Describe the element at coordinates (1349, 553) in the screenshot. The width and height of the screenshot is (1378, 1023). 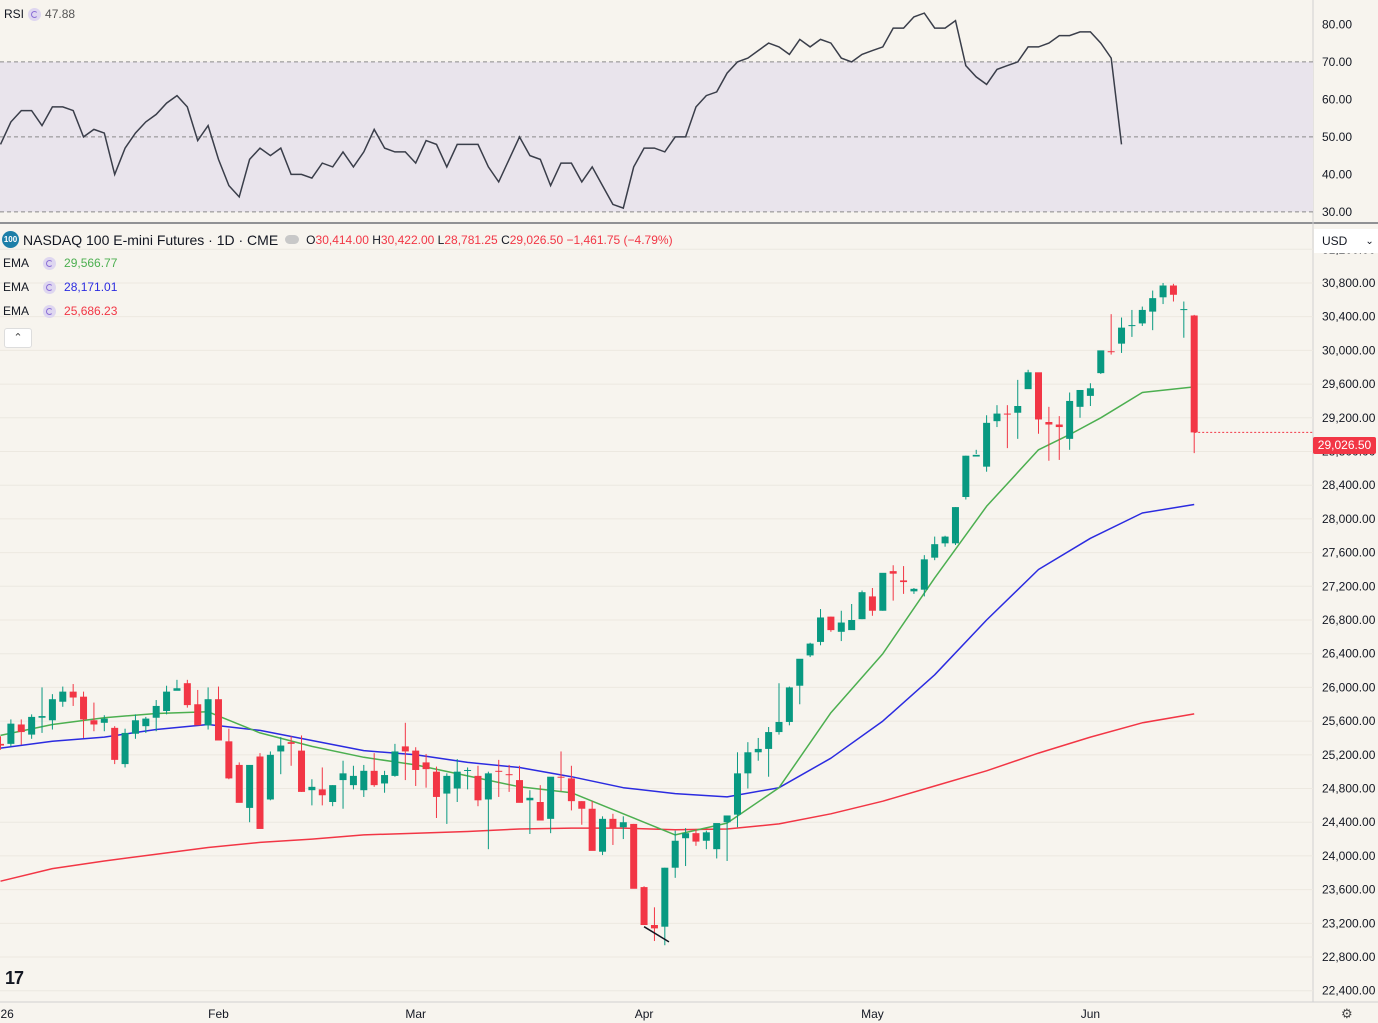
I see `price-tick-label: 27,600.00` at that location.